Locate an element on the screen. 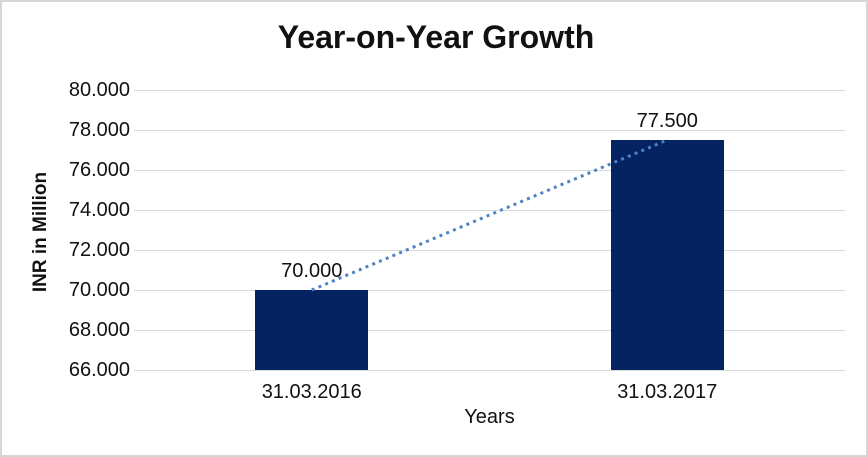 This screenshot has height=457, width=868. y-axis-tick-label: 74.000 is located at coordinates (99, 210).